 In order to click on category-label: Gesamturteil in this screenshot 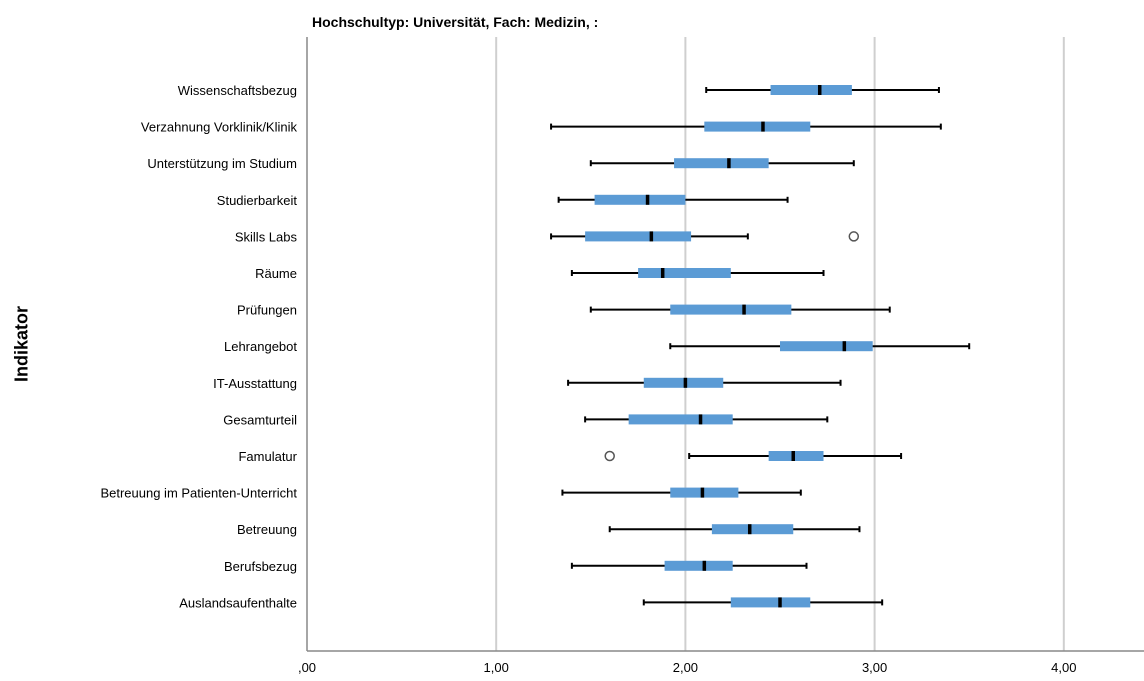, I will do `click(260, 419)`.